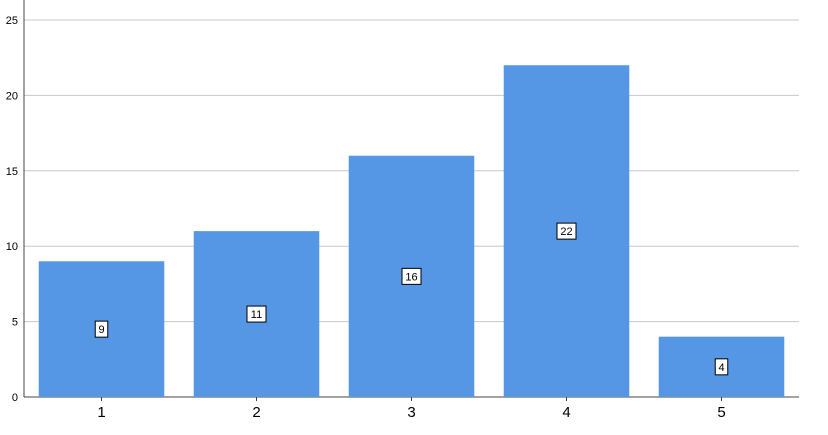 The image size is (828, 435). Describe the element at coordinates (12, 172) in the screenshot. I see `y-tick-label: 15` at that location.